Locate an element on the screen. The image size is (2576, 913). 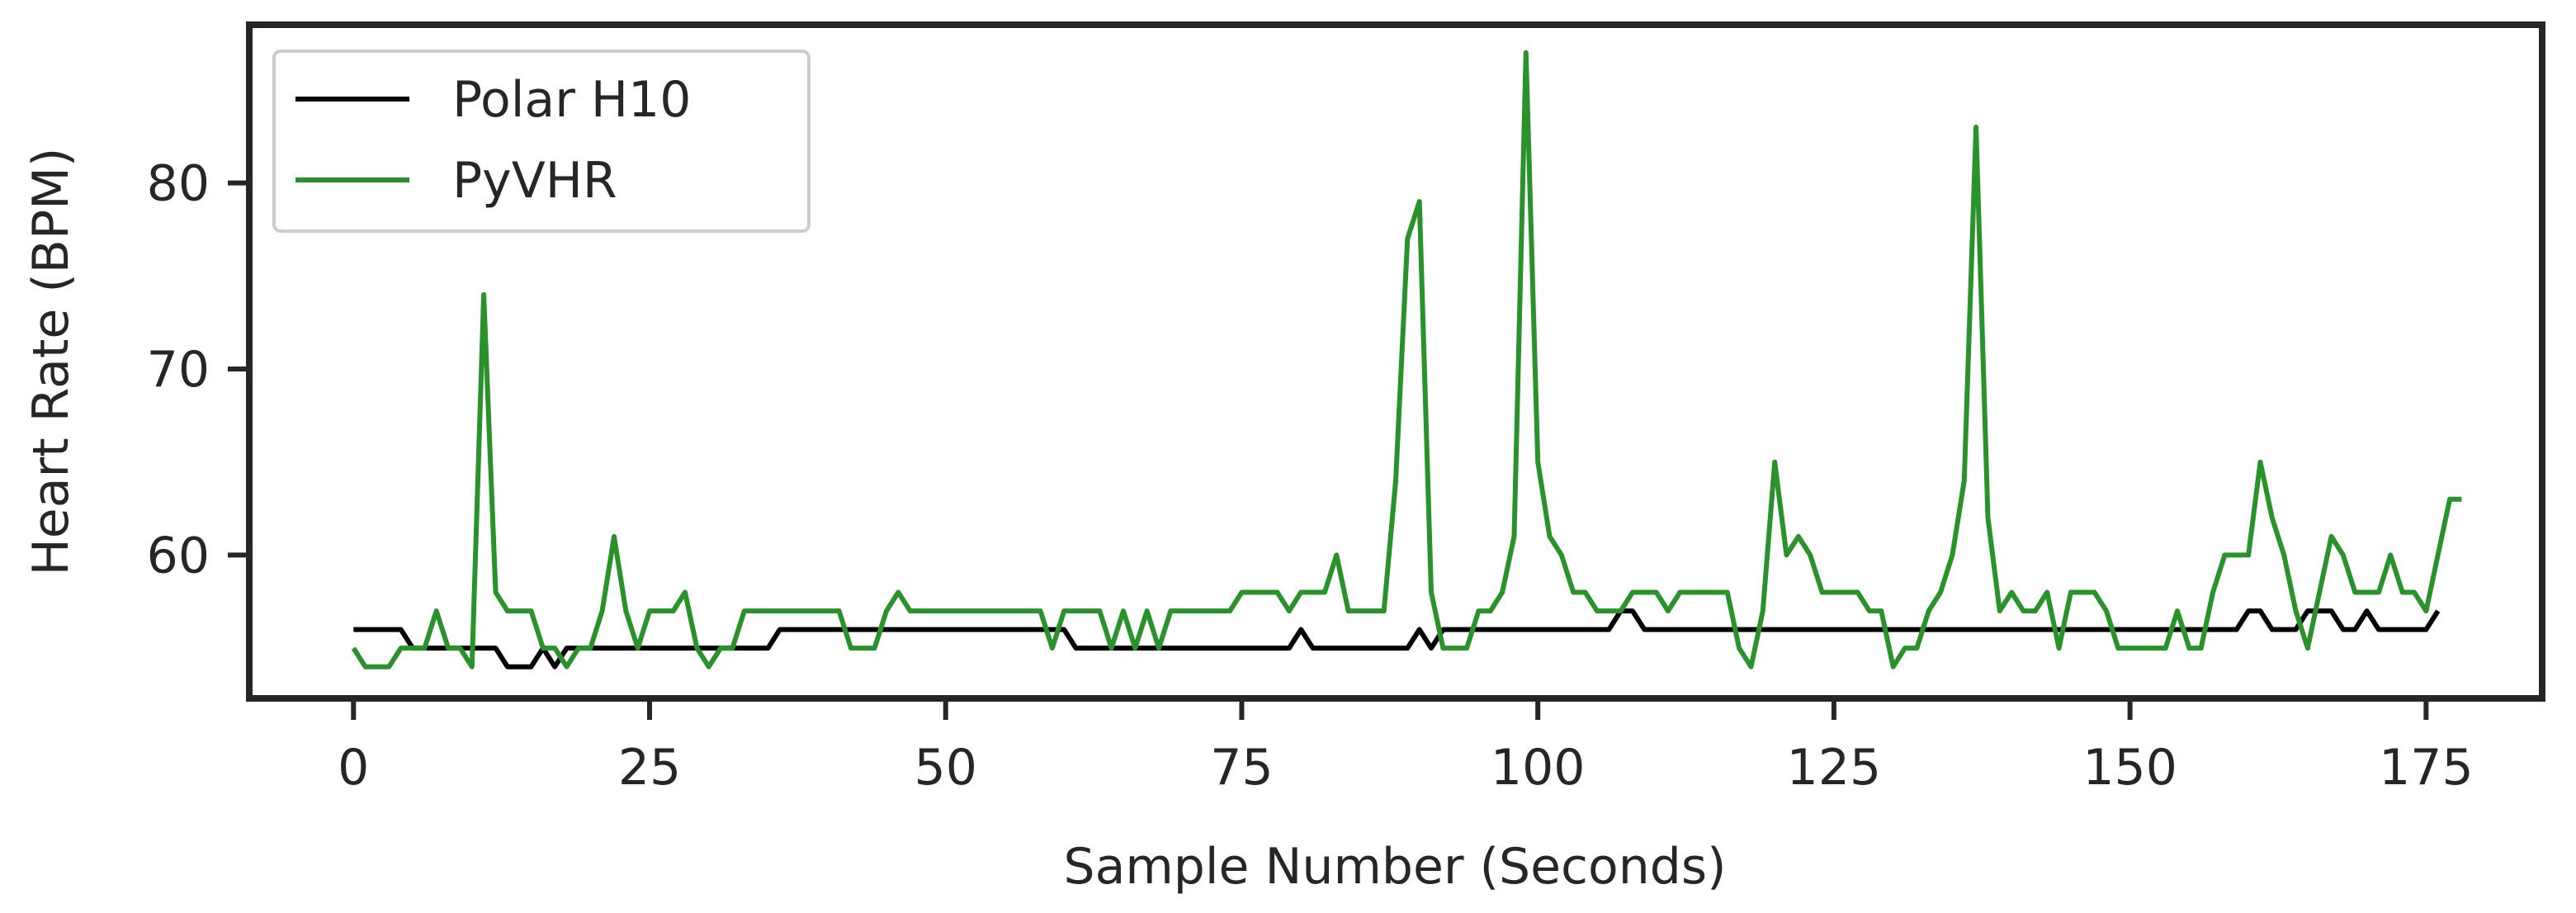
x-tick-label: 25 is located at coordinates (649, 768).